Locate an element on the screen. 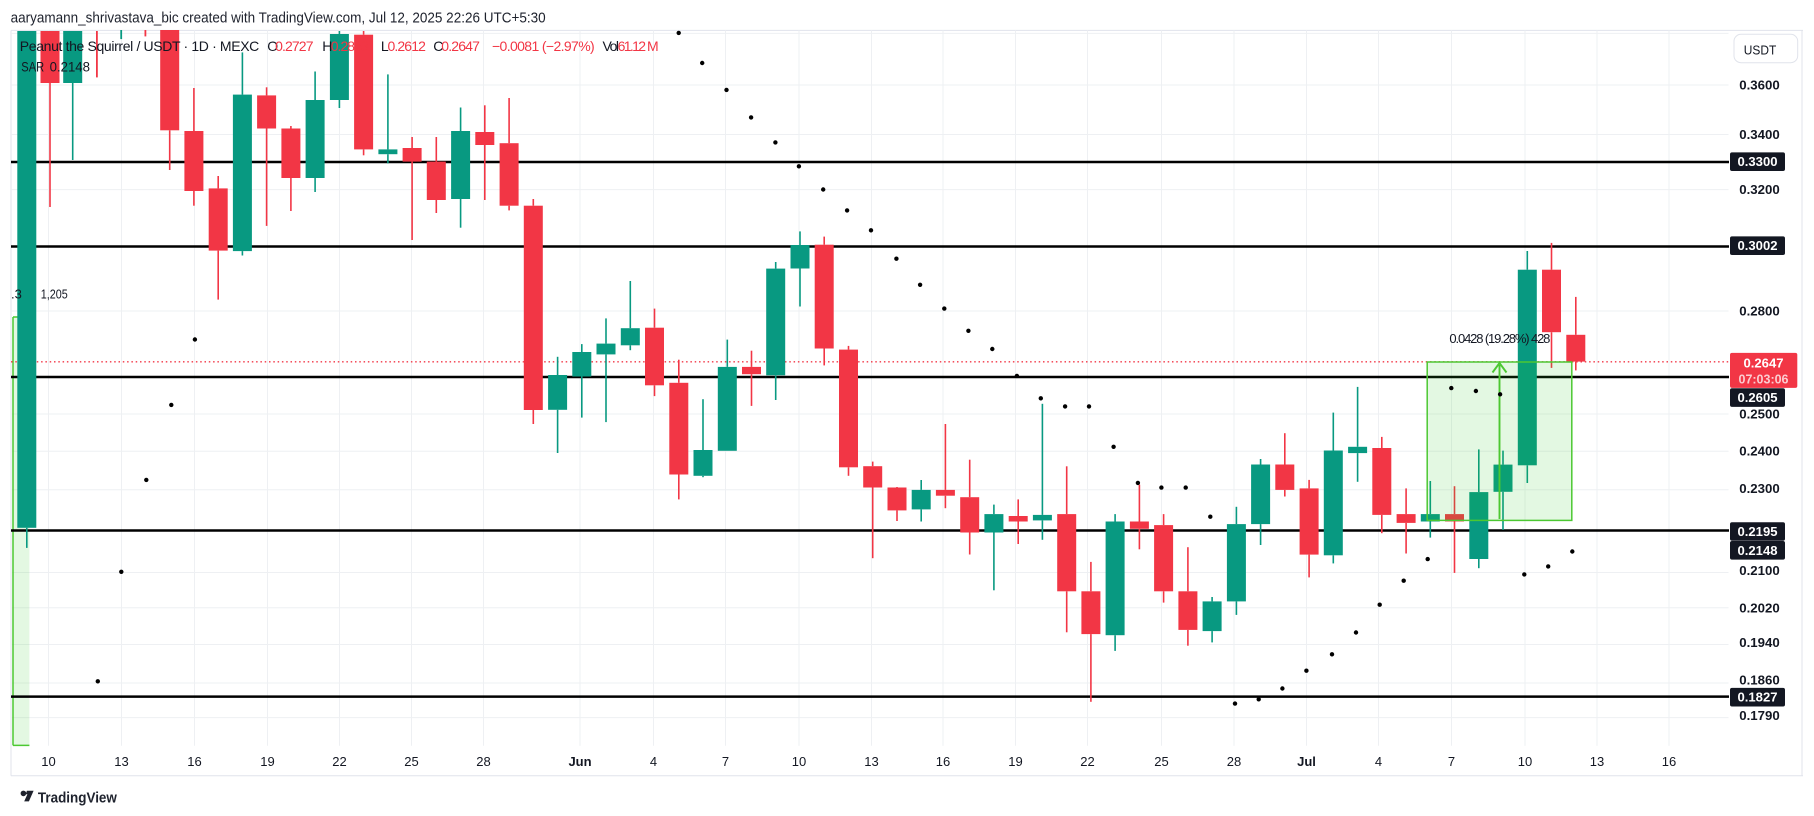  svg-text: Vol is located at coordinates (611, 46).